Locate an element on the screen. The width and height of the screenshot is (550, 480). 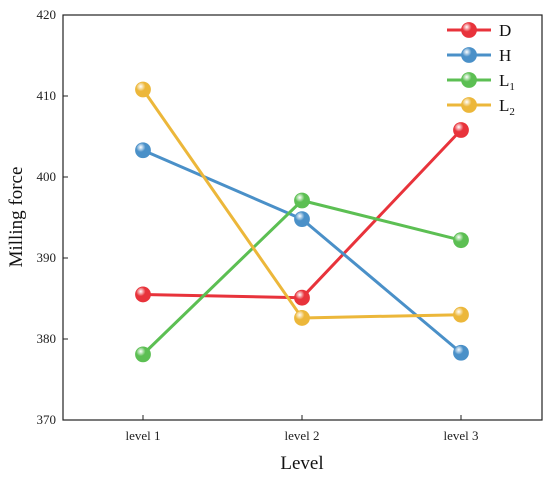
x-axis: level 1 level 2 level 3 is located at coordinates (302, 429).